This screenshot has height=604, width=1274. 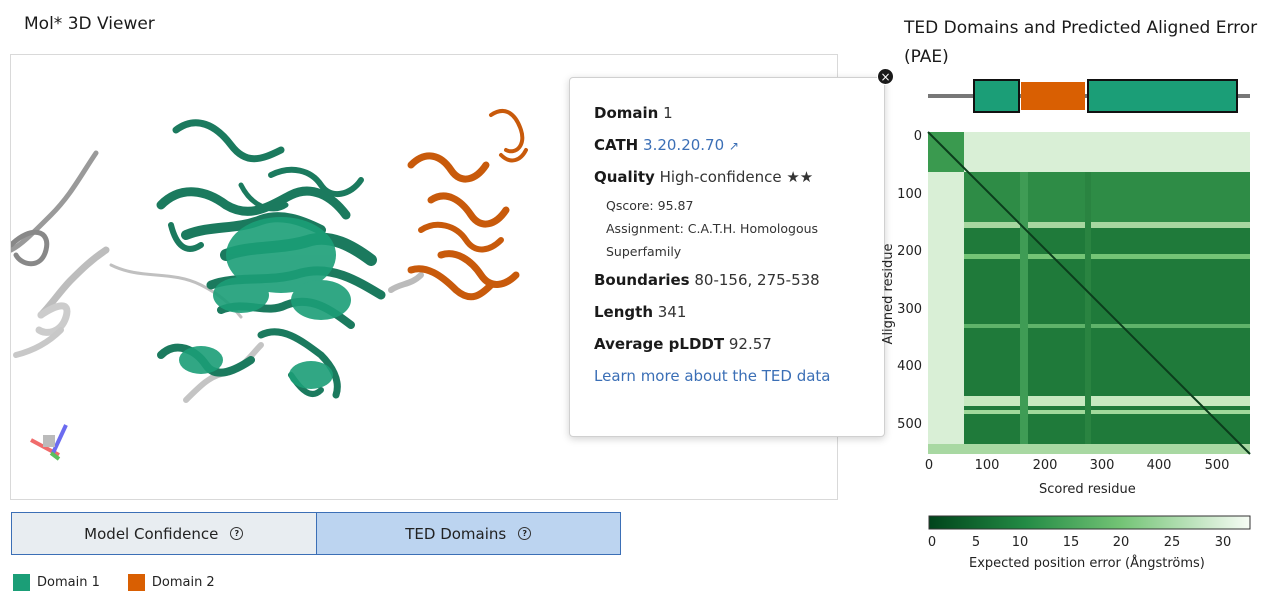 What do you see at coordinates (909, 366) in the screenshot?
I see `y-tick: 400` at bounding box center [909, 366].